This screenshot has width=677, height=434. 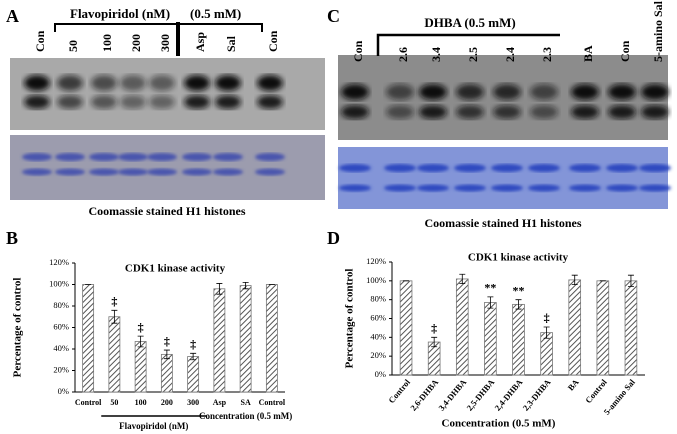 I want to click on x-tick-label: 2,3-DHBA, so click(x=537, y=394).